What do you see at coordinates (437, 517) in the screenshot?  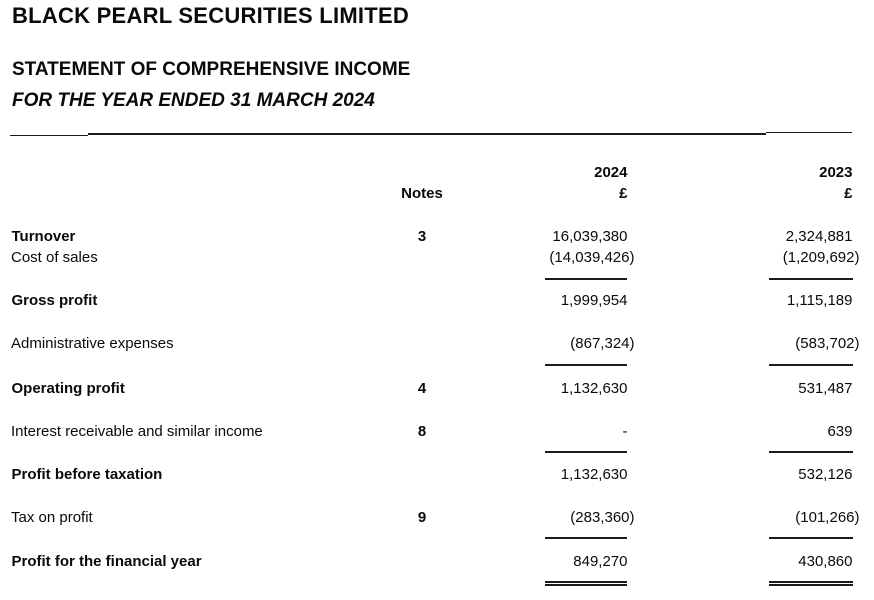 I see `table-row-tax-on-profit: Tax on profit 9 (283,360) (101,266)` at bounding box center [437, 517].